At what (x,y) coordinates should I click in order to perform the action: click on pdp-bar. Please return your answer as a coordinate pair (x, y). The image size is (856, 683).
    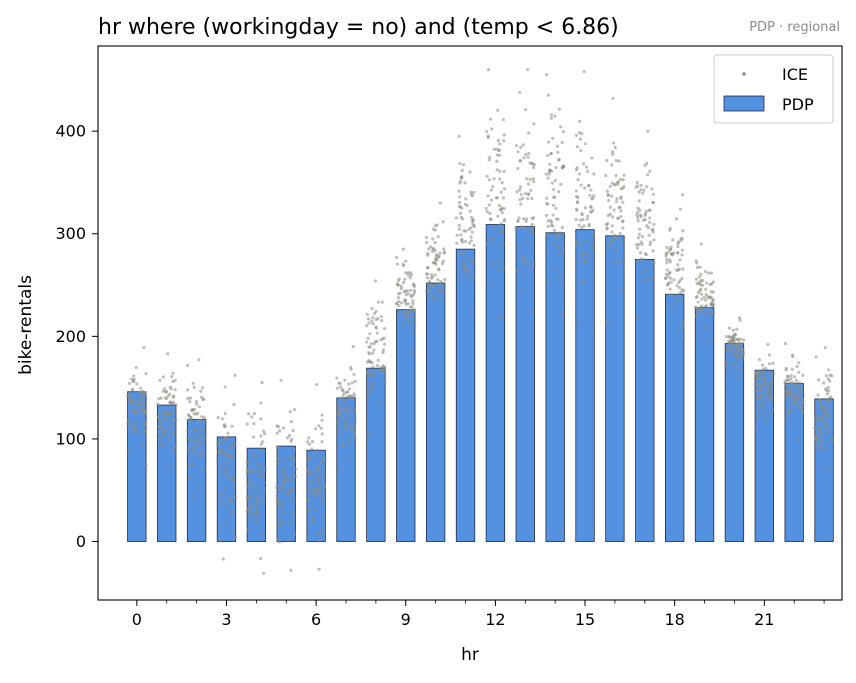
    Looking at the image, I should click on (675, 417).